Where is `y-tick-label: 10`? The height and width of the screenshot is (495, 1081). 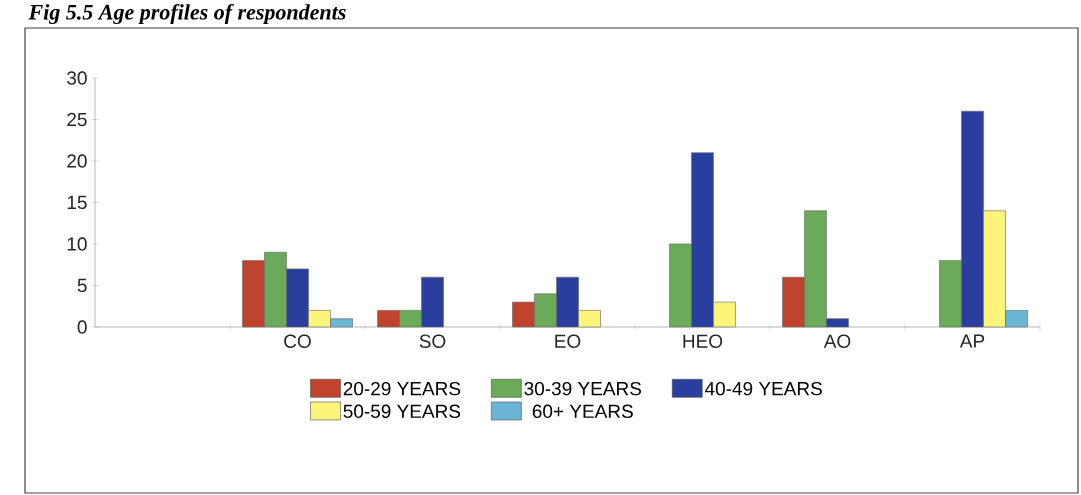 y-tick-label: 10 is located at coordinates (77, 244).